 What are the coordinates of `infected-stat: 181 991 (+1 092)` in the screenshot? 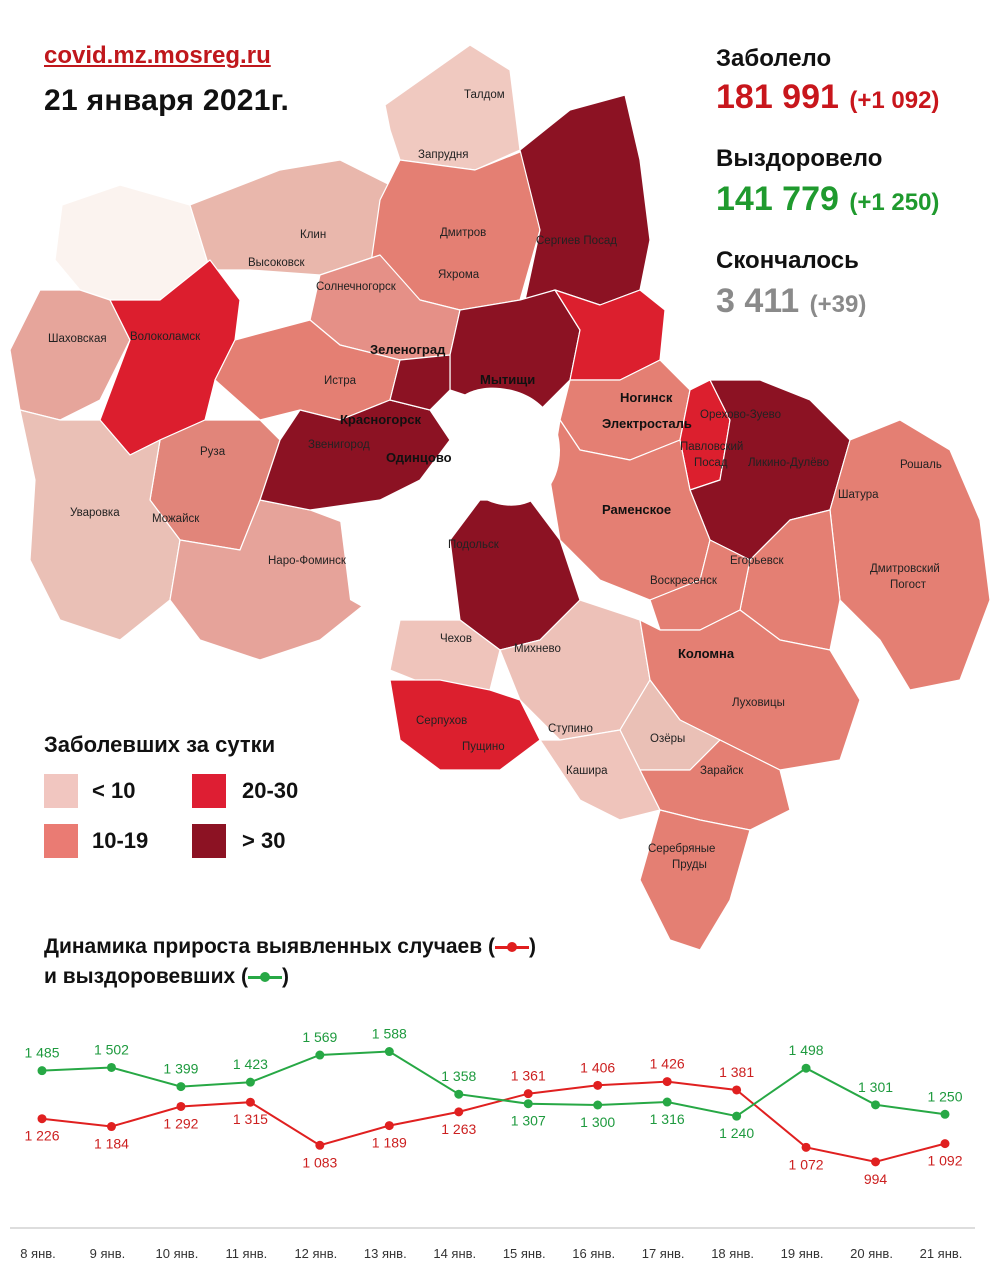 It's located at (827, 97).